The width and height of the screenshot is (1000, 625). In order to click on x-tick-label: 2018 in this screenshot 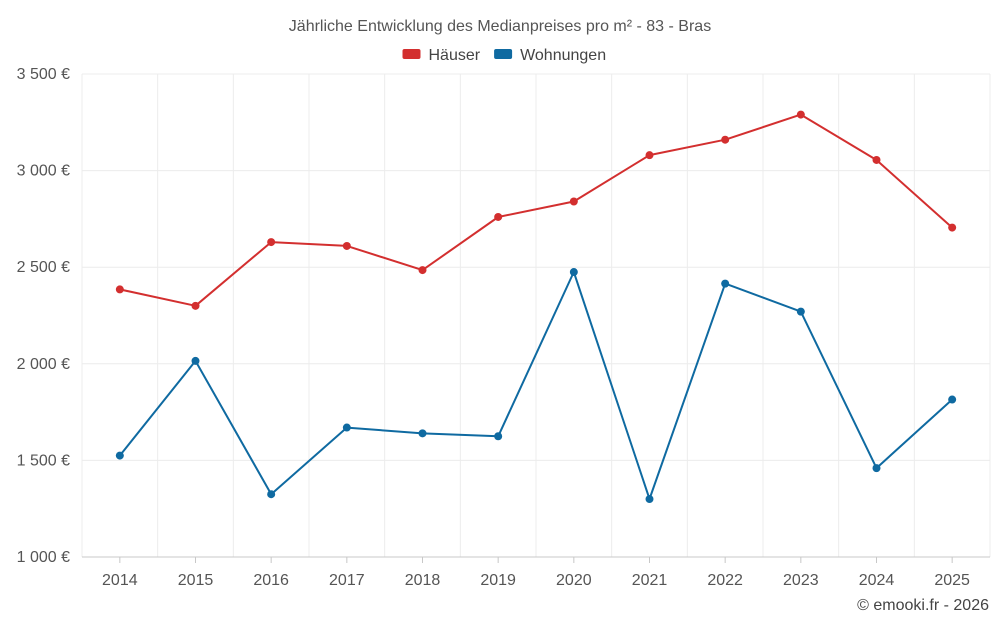, I will do `click(423, 580)`.